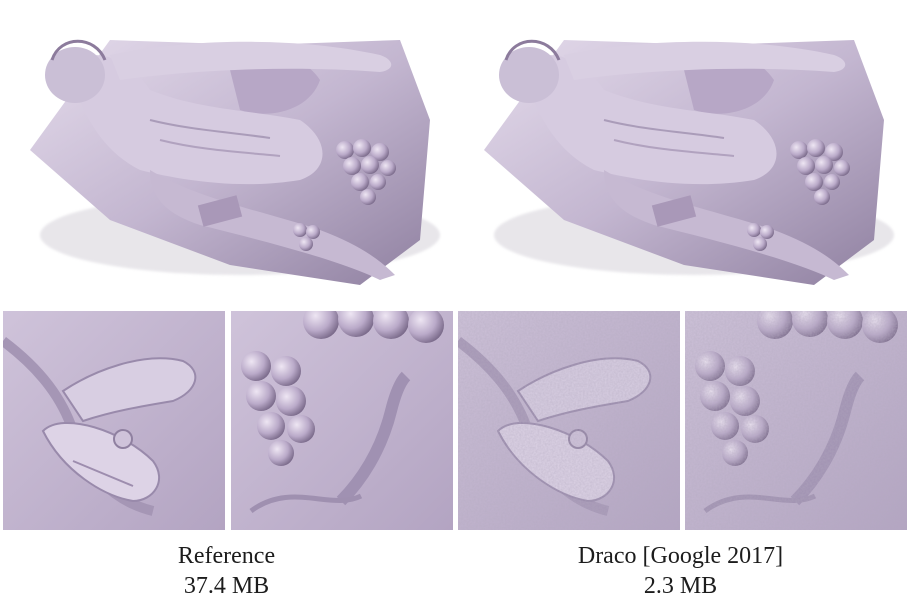 The height and width of the screenshot is (609, 907). I want to click on method-label-draco: Draco [Google 2017], so click(680, 556).